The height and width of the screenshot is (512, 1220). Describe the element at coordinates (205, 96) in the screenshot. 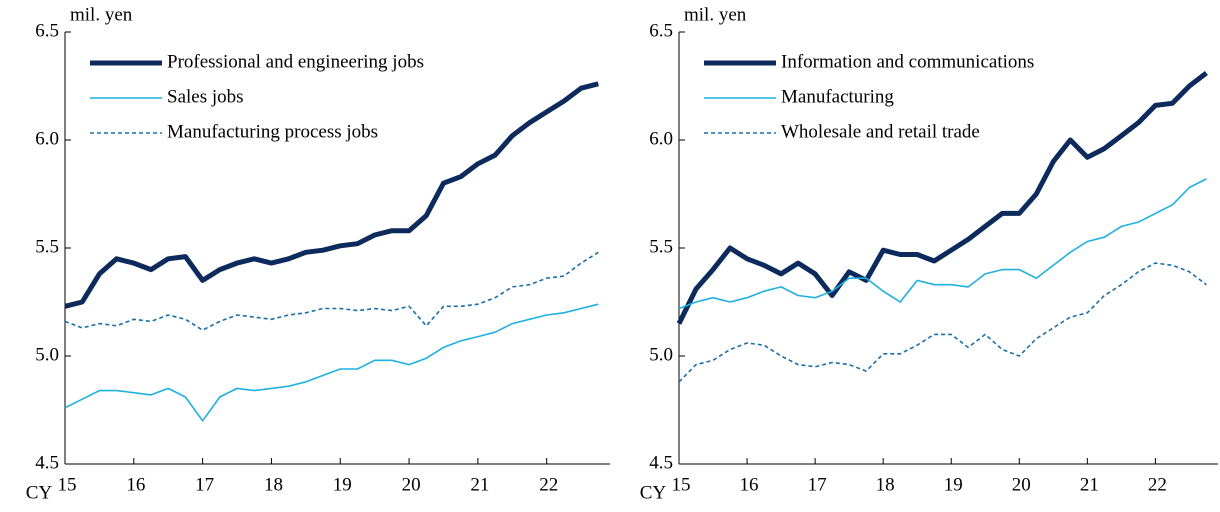

I see `legend-label: Sales jobs` at that location.